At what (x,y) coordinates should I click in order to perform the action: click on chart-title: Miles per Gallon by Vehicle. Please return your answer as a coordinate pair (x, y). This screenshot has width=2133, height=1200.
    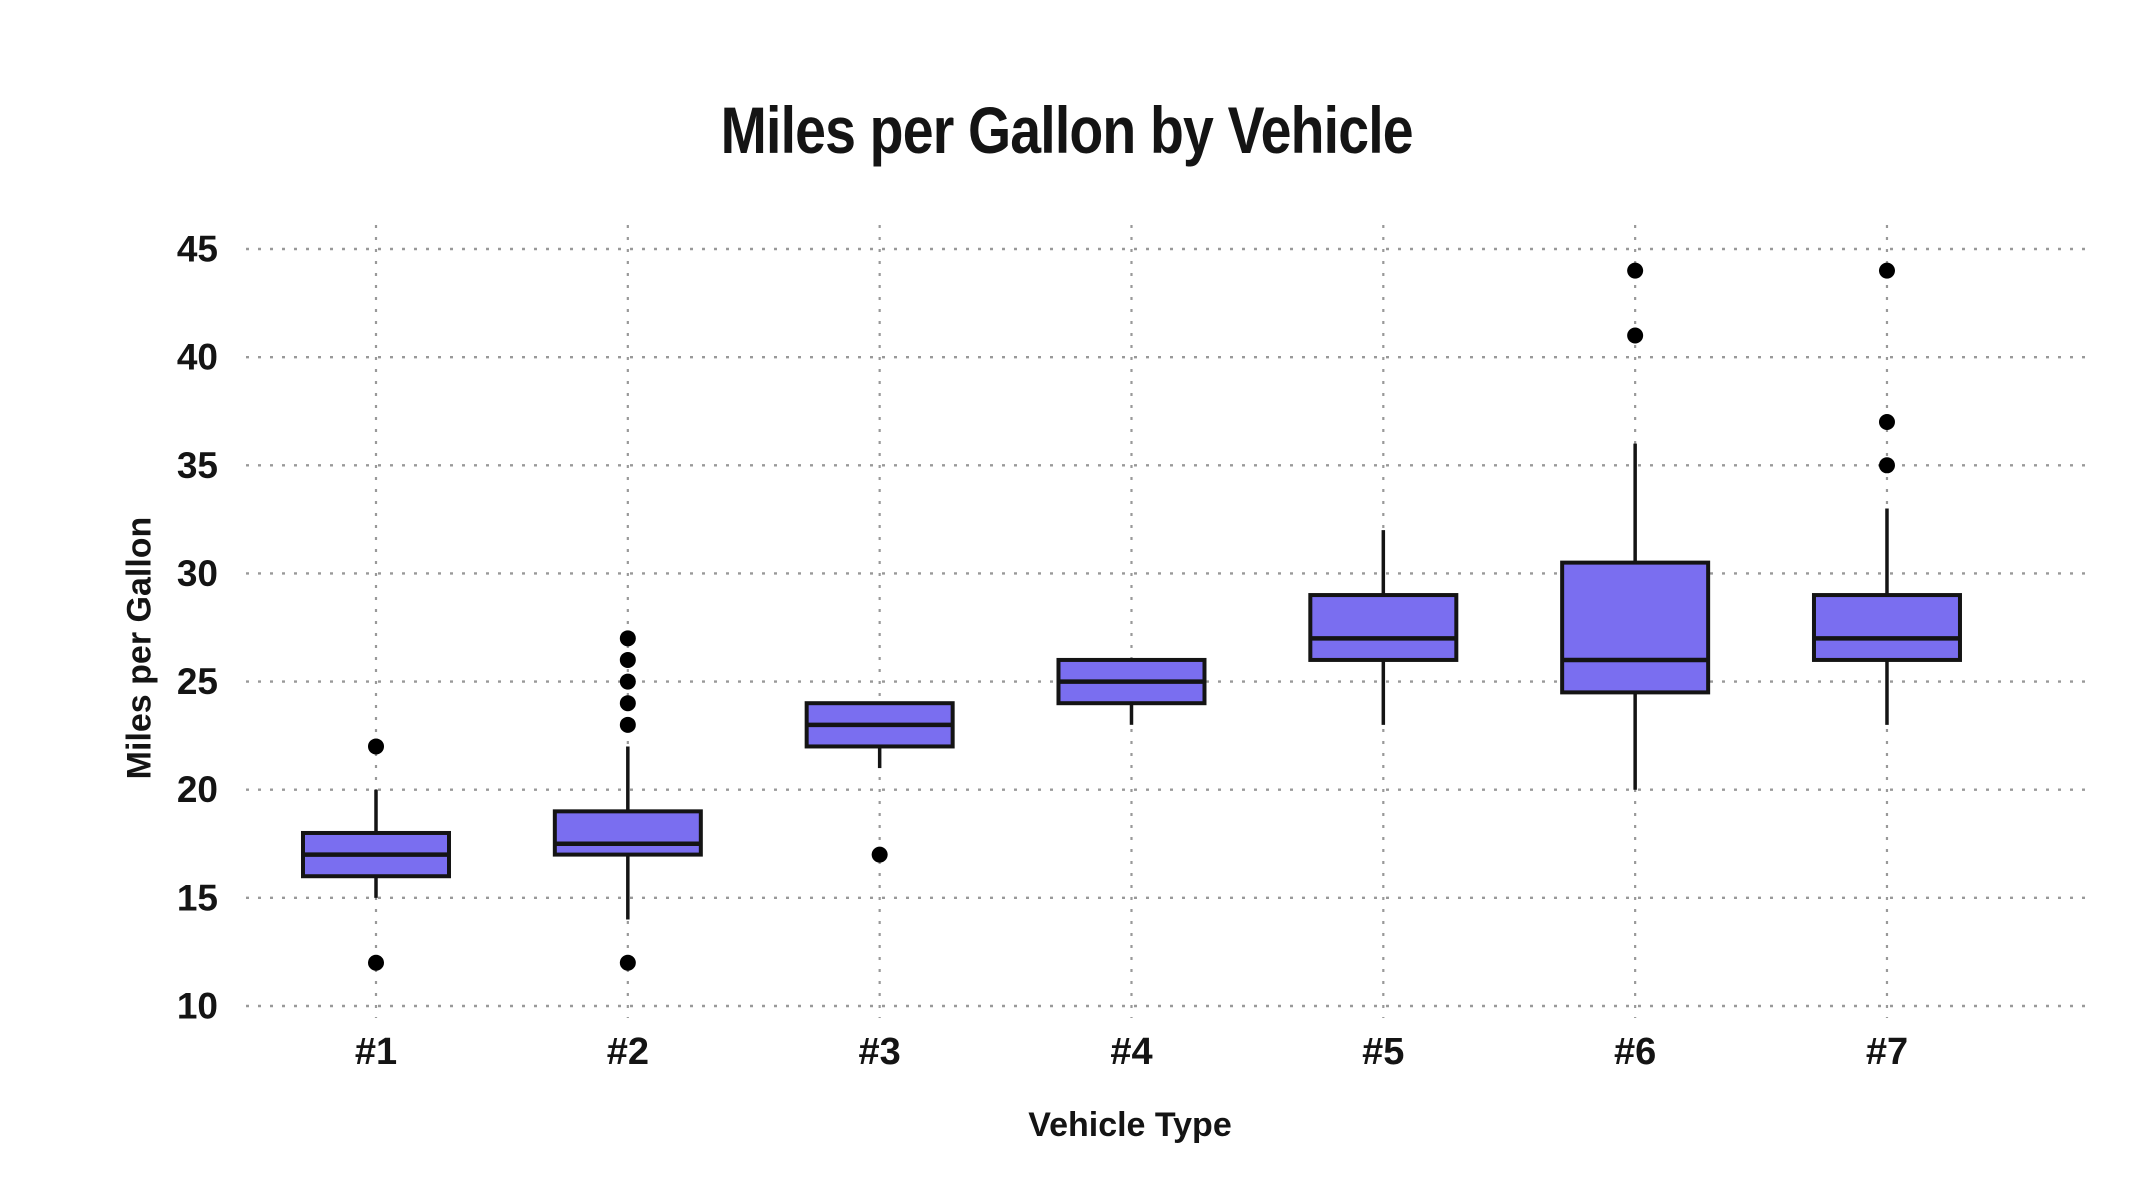
    Looking at the image, I should click on (1067, 130).